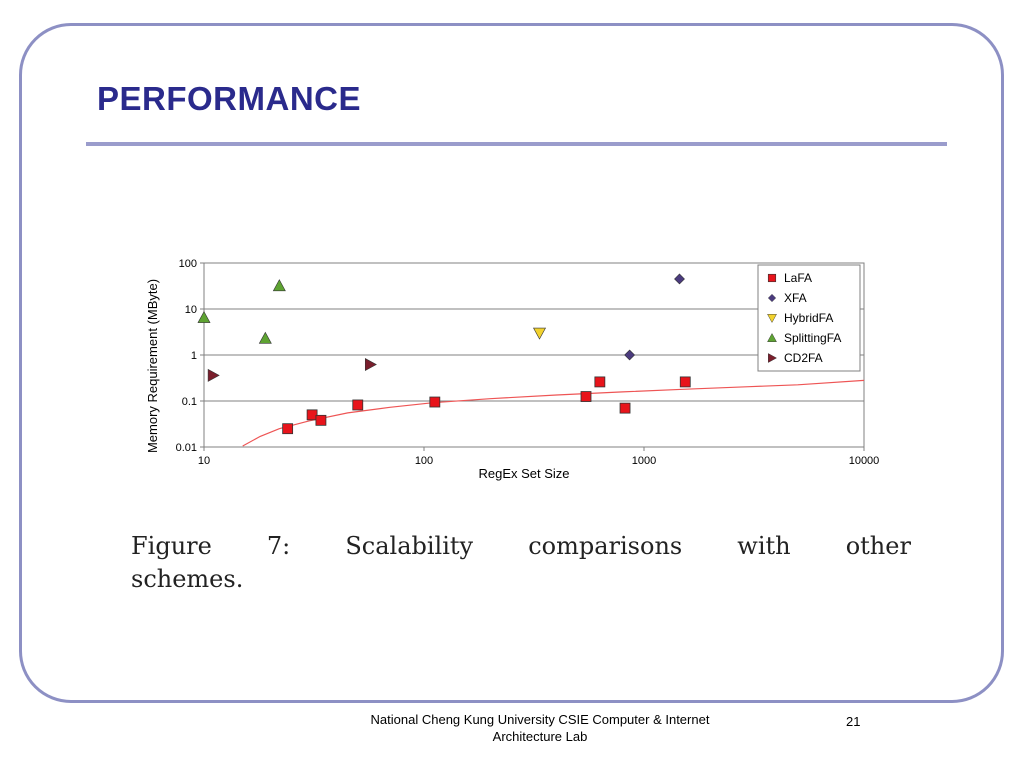 This screenshot has width=1024, height=768. Describe the element at coordinates (191, 310) in the screenshot. I see `y-tick-label: 10` at that location.